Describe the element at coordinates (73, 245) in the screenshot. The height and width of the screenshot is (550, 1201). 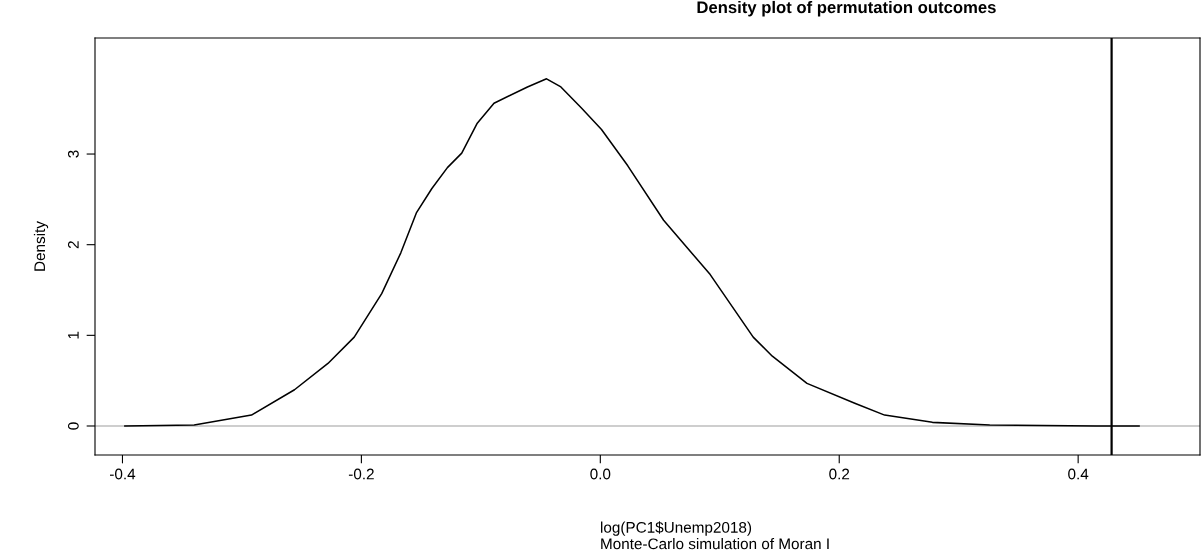
I see `y-tick-label: 2` at that location.